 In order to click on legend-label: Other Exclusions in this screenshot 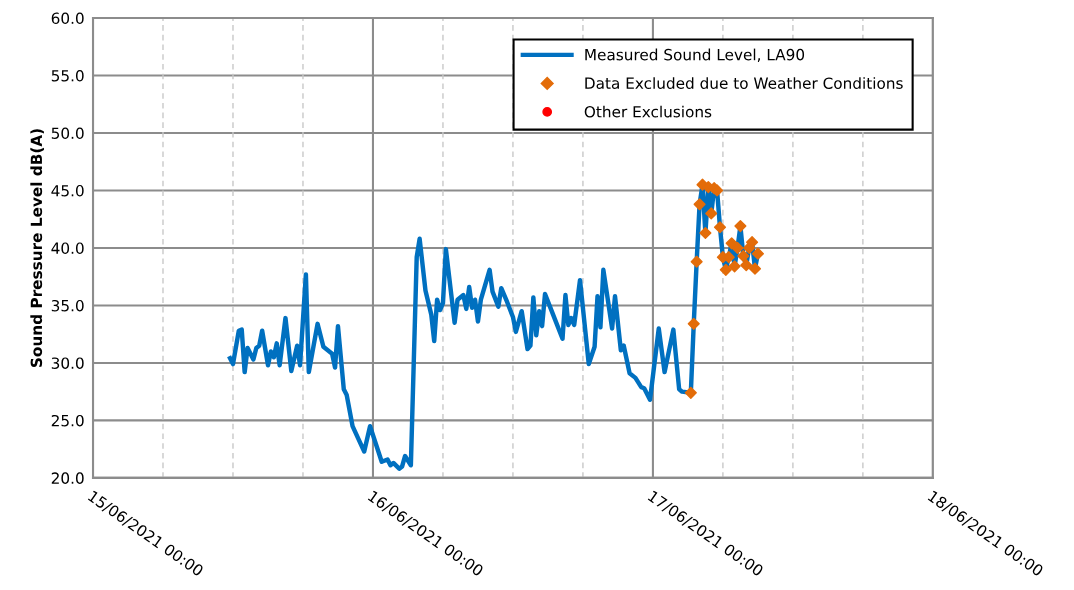, I will do `click(648, 111)`.